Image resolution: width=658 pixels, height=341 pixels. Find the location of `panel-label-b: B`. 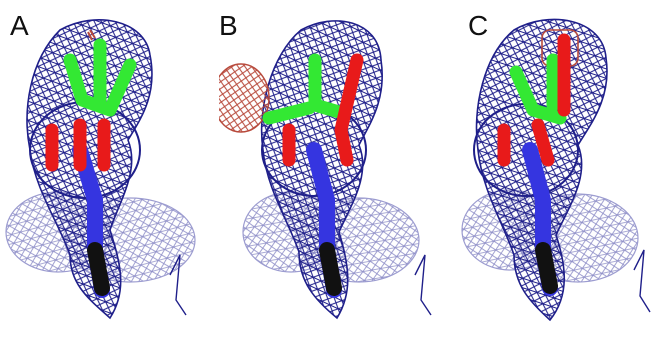

panel-label-b: B is located at coordinates (228, 25).